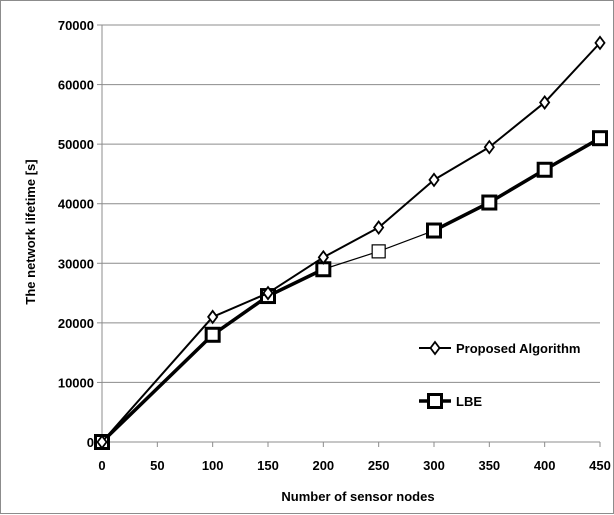 This screenshot has width=614, height=515. I want to click on x-tick-label: 250, so click(379, 465).